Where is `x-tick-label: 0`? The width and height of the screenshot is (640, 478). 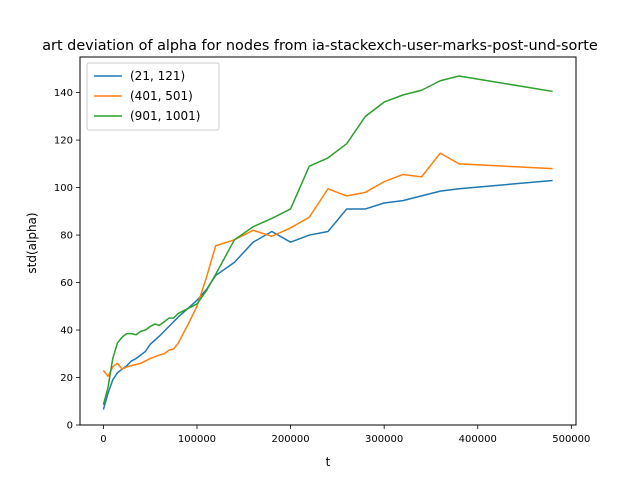 x-tick-label: 0 is located at coordinates (103, 439).